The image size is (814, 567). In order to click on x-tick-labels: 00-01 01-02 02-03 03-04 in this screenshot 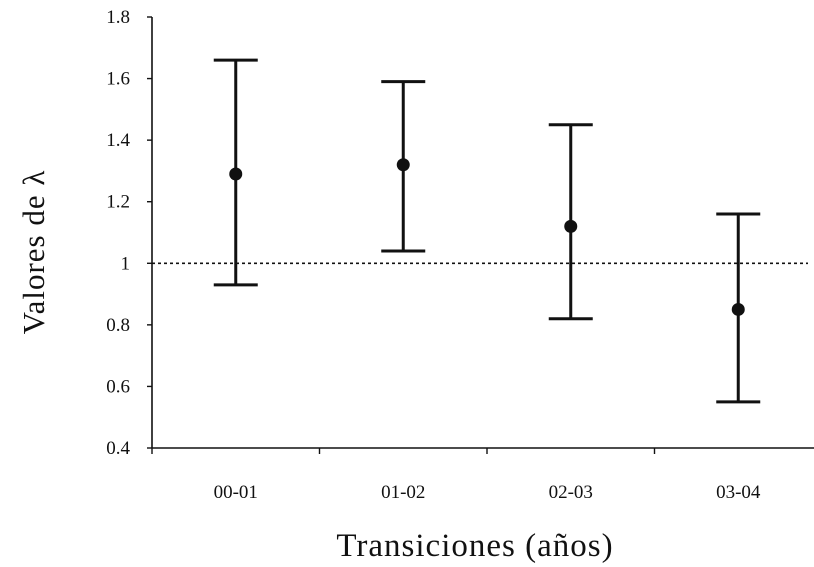, I will do `click(487, 492)`.